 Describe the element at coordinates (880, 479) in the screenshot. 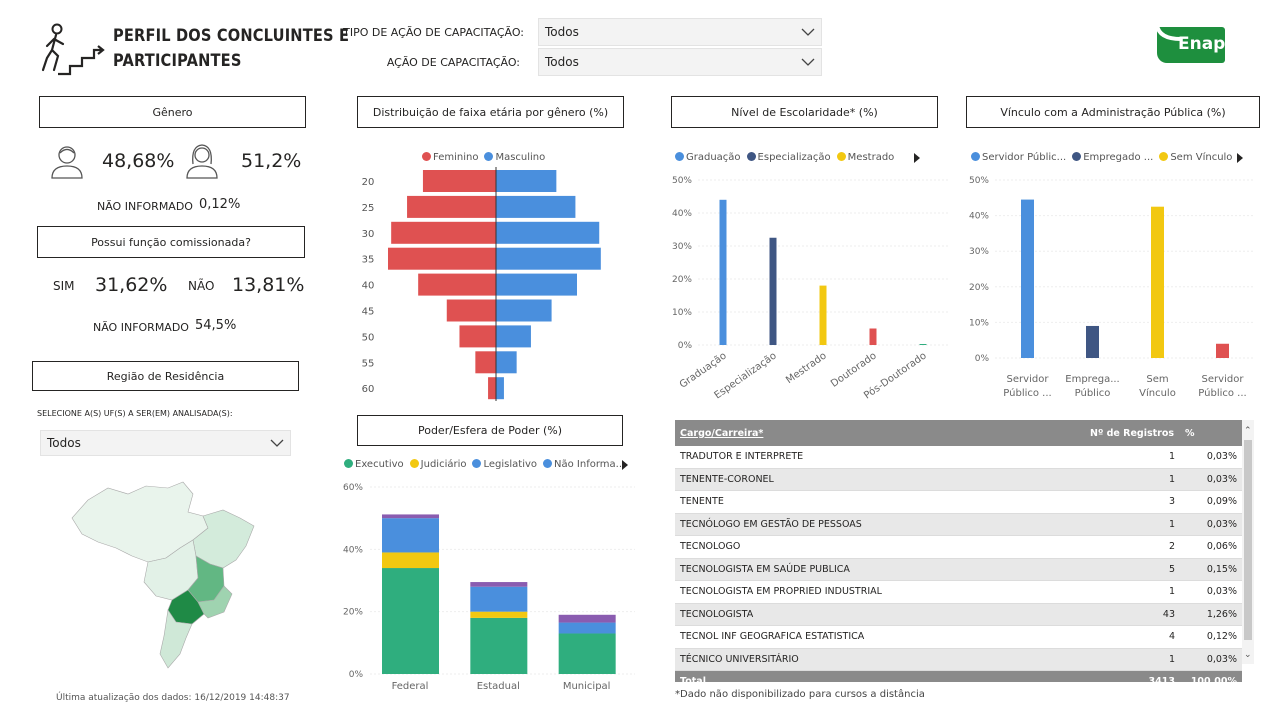

I see `cell-cargo: TENENTE-CORONEL` at that location.